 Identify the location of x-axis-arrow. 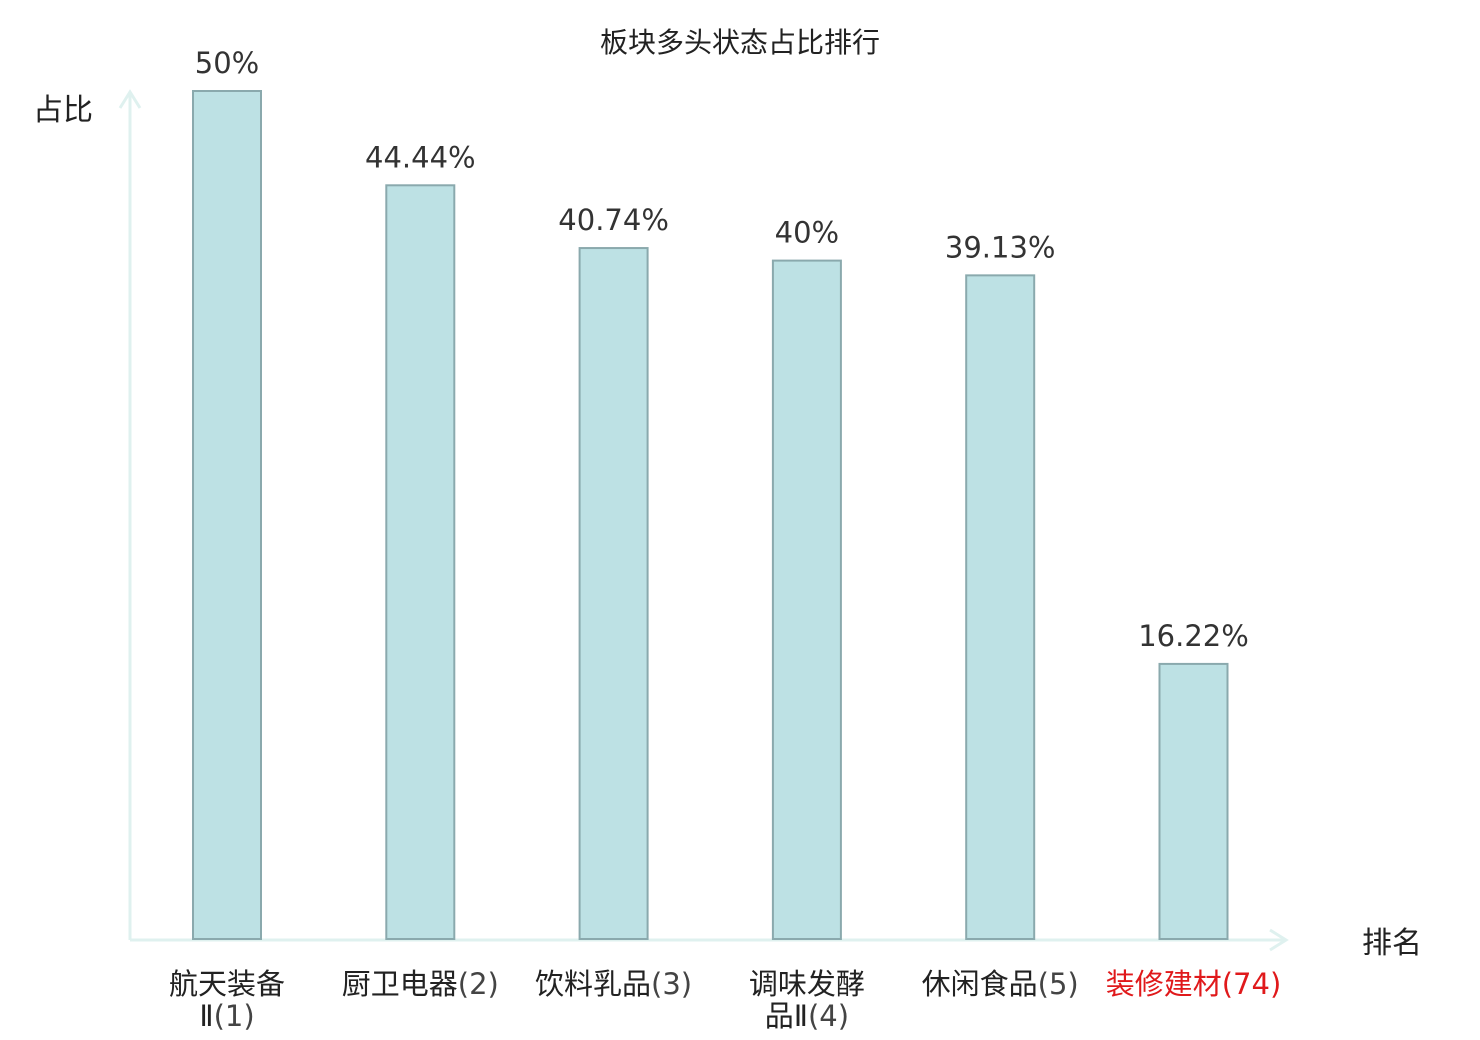
(1279, 940).